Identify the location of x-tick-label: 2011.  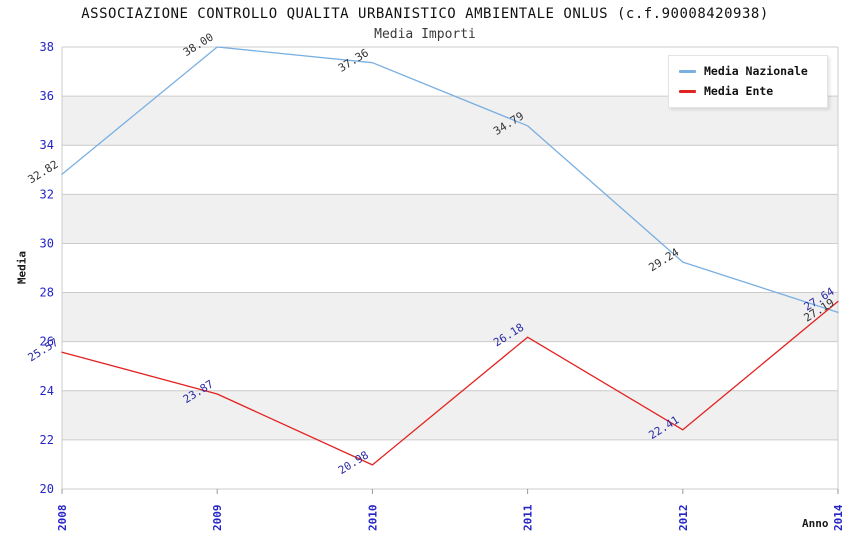
(528, 517).